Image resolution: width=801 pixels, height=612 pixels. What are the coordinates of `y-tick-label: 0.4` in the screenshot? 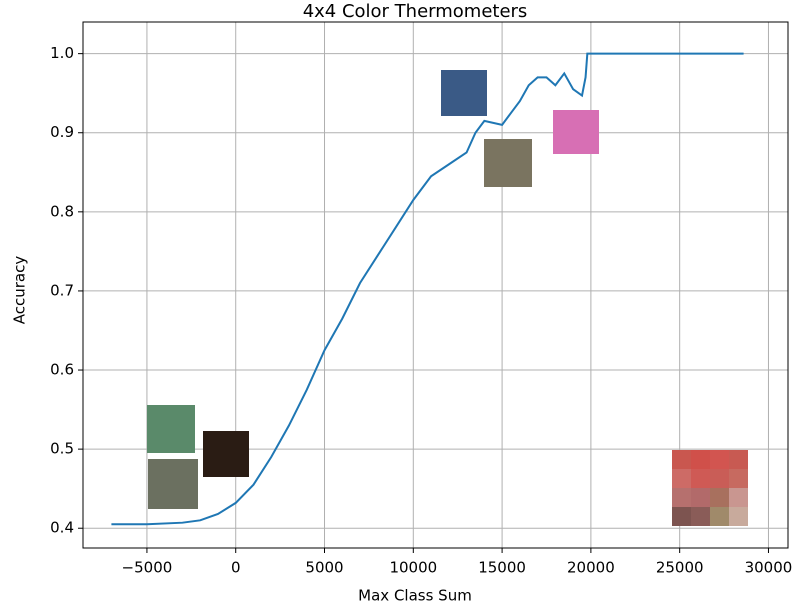 It's located at (62, 528).